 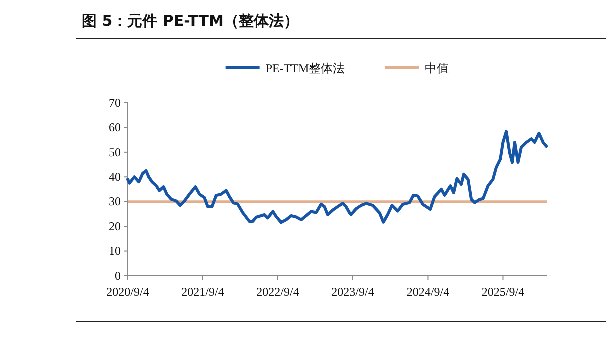 I want to click on legend-label: PE-TTM整体法, so click(x=306, y=69).